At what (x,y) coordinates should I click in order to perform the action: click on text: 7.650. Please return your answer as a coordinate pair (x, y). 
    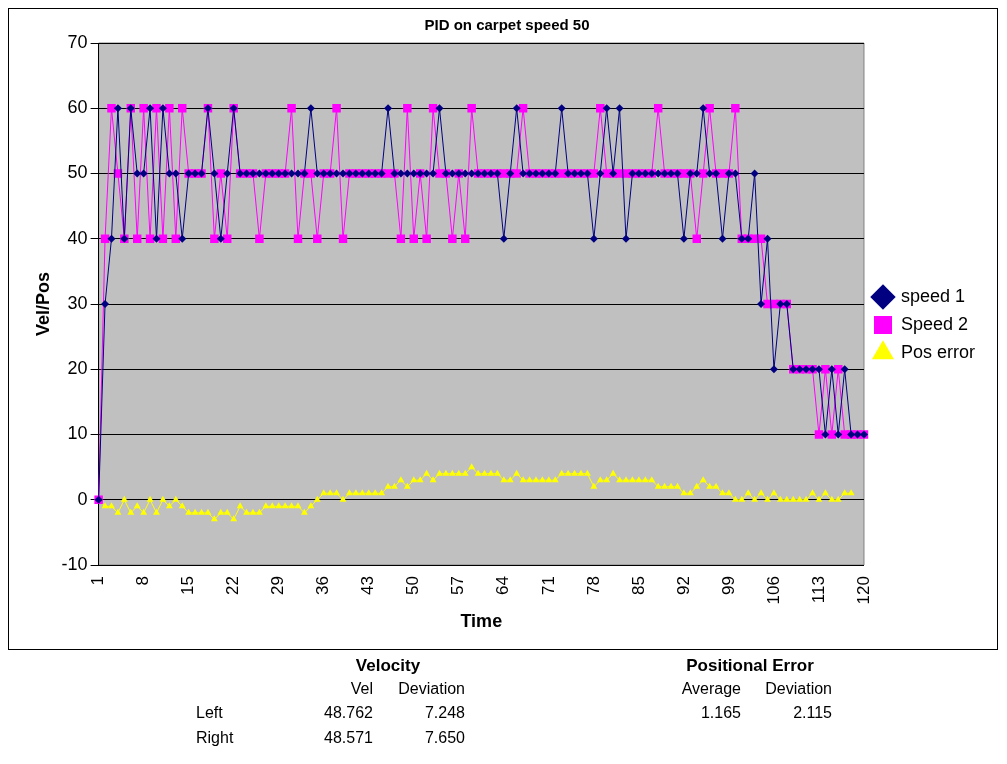
    Looking at the image, I should click on (444, 738).